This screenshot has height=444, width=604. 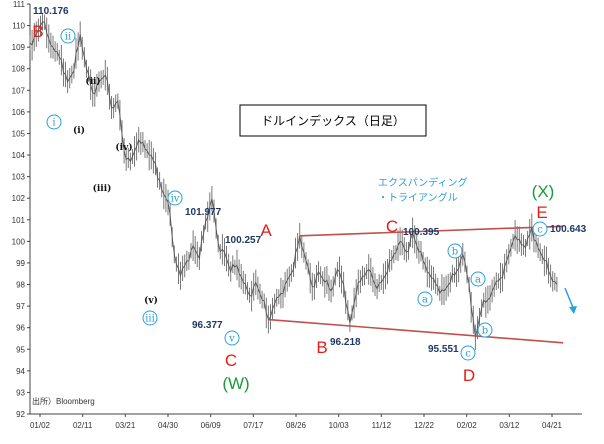 I want to click on wave-circle-label: ii, so click(x=68, y=37).